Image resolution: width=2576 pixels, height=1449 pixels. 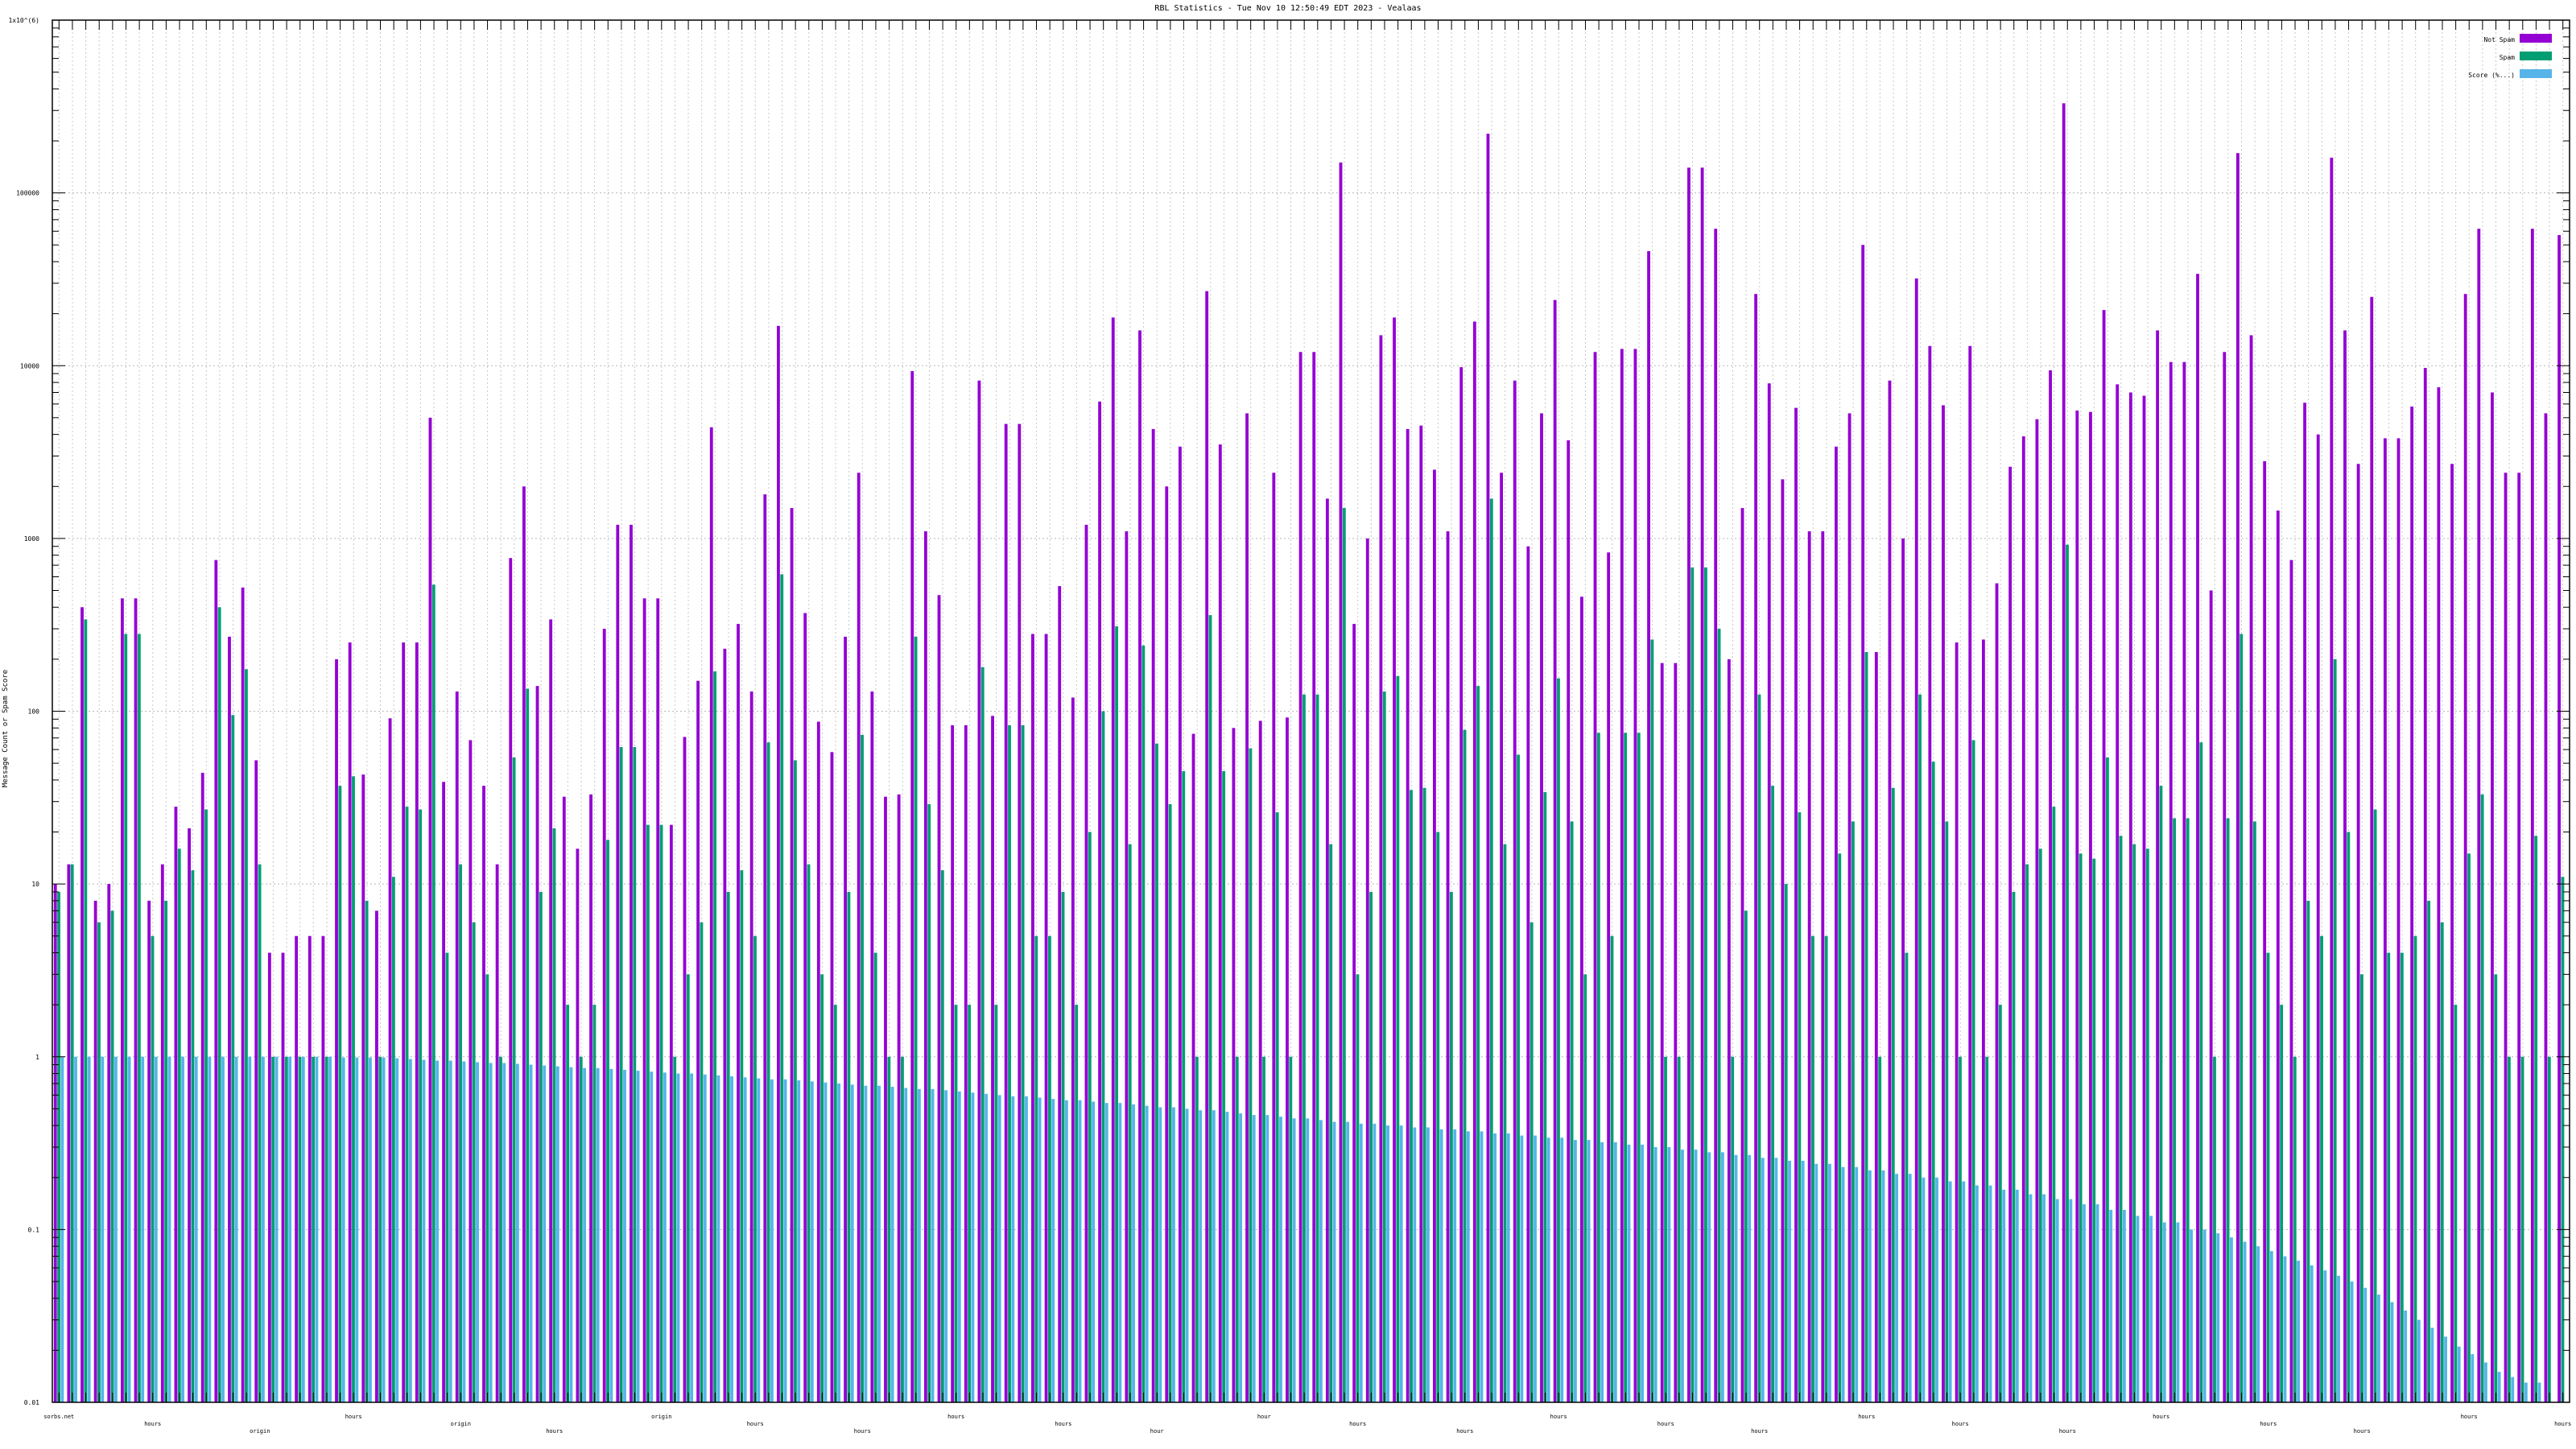 I want to click on y-tick-label: 0.1, so click(x=34, y=1229).